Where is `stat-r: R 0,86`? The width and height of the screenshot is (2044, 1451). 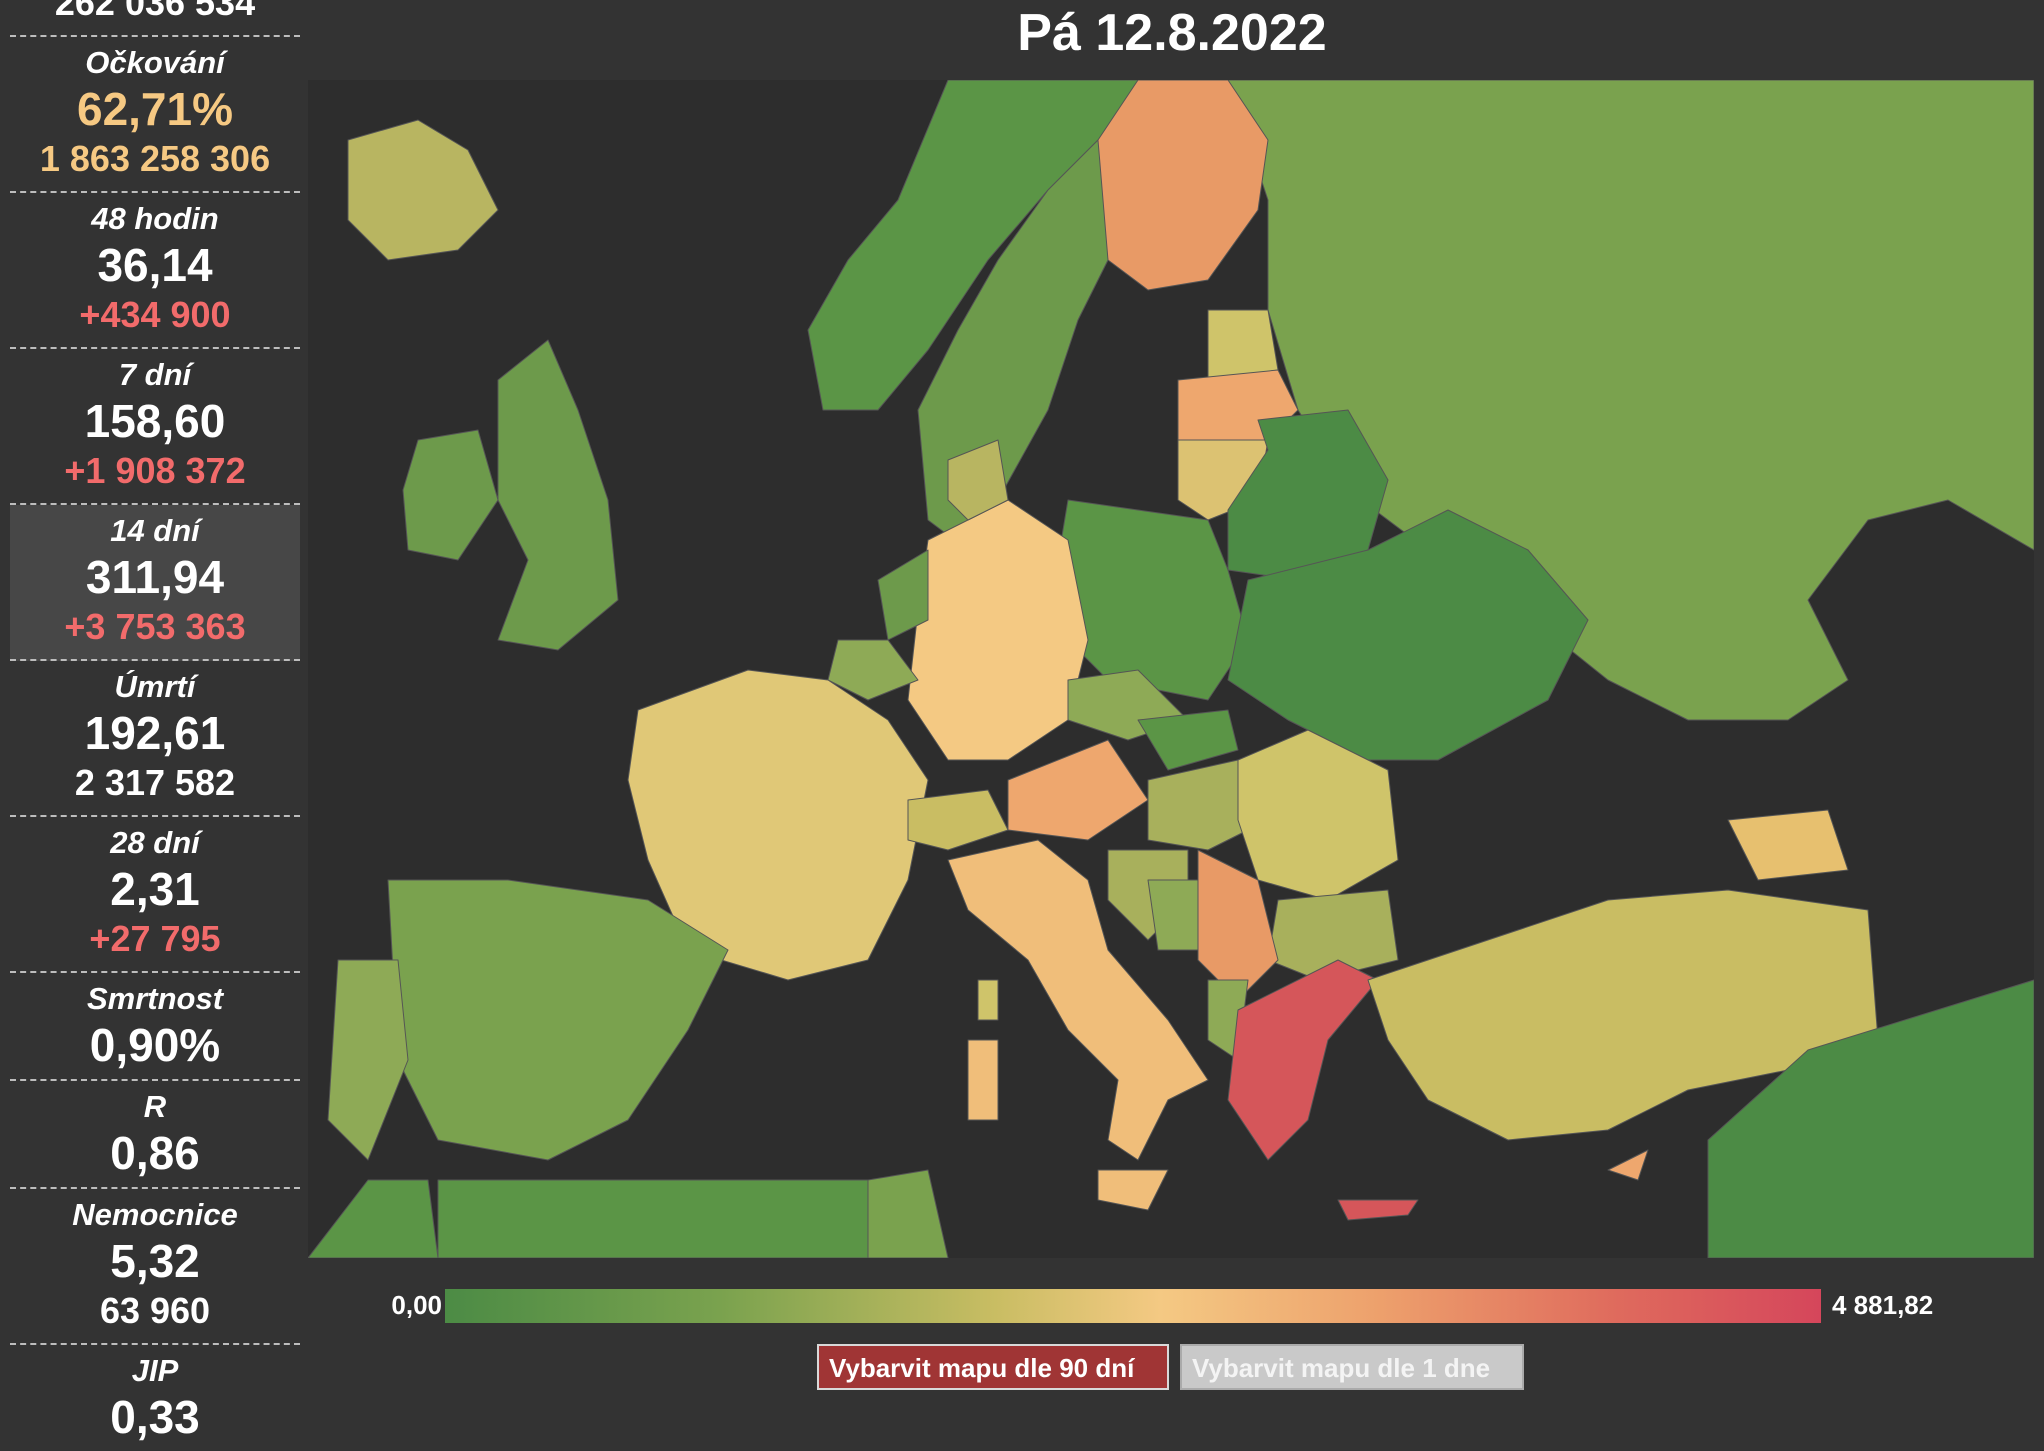
stat-r: R 0,86 is located at coordinates (155, 1135).